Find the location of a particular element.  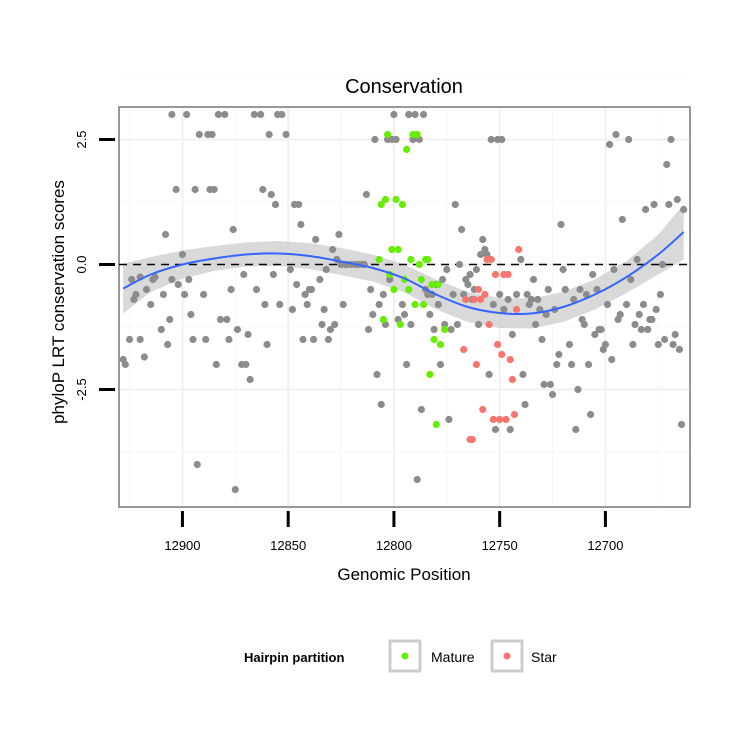

x-tick-label: 12850 is located at coordinates (288, 545).